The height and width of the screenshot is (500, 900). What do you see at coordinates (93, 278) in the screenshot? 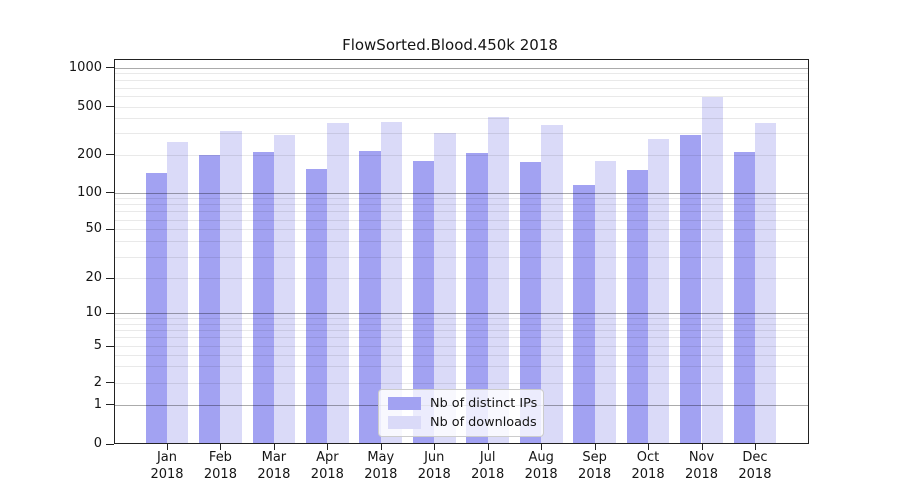
I see `y-tick-label-20: 20` at bounding box center [93, 278].